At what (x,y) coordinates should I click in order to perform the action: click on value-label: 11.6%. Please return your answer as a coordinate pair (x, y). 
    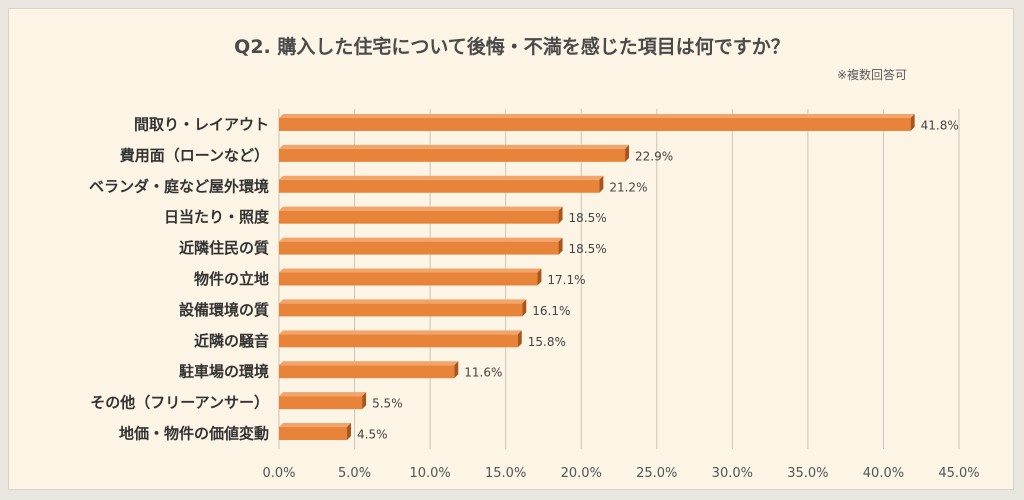
    Looking at the image, I should click on (483, 373).